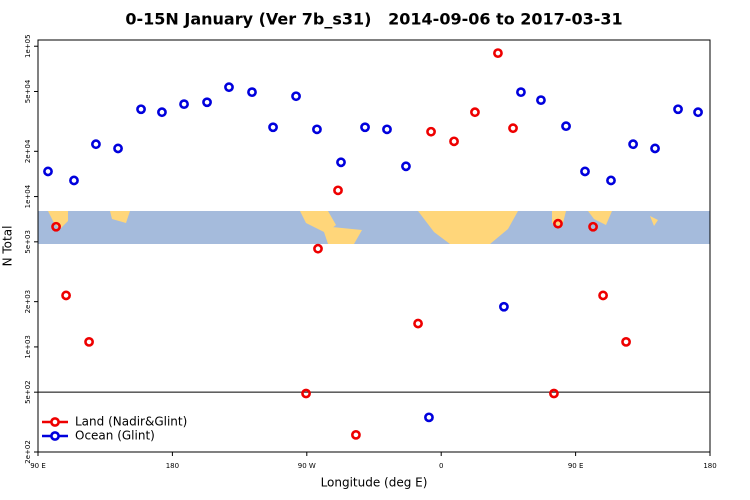 The width and height of the screenshot is (750, 500). I want to click on y-tick-label: 5e+02, so click(28, 392).